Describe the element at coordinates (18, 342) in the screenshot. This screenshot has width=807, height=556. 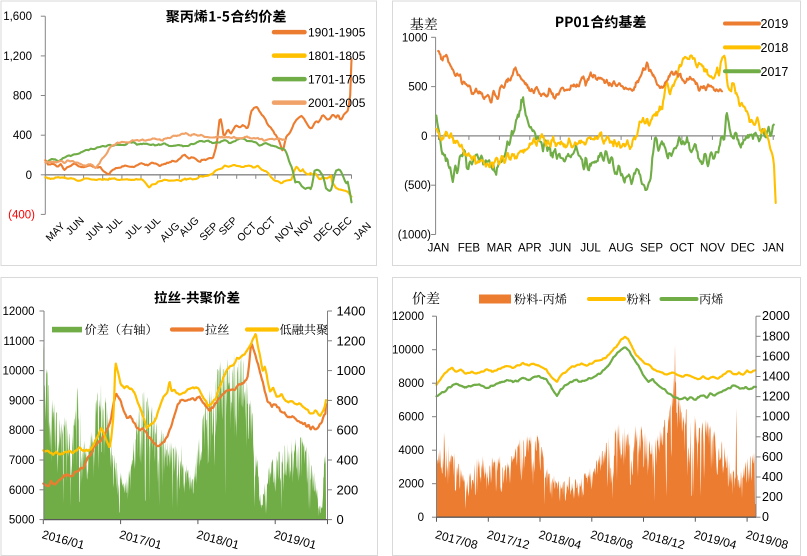
I see `svg-text: 11000` at that location.